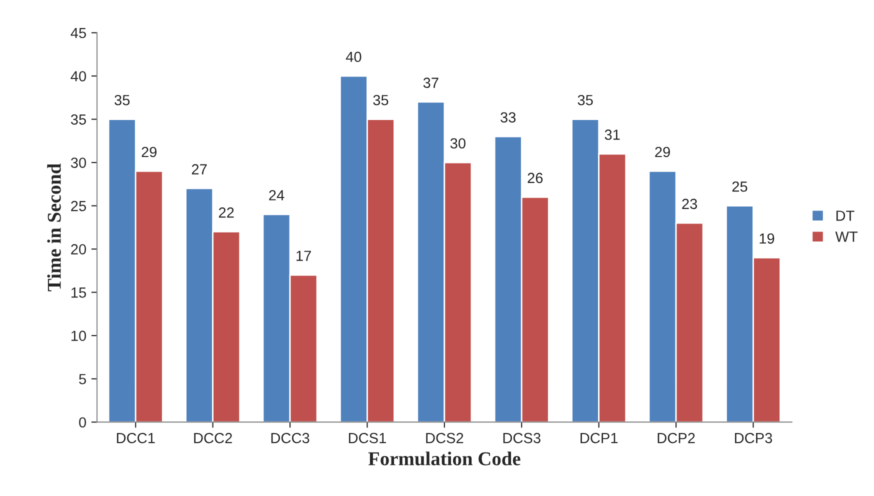  What do you see at coordinates (458, 143) in the screenshot?
I see `data-label: 30` at bounding box center [458, 143].